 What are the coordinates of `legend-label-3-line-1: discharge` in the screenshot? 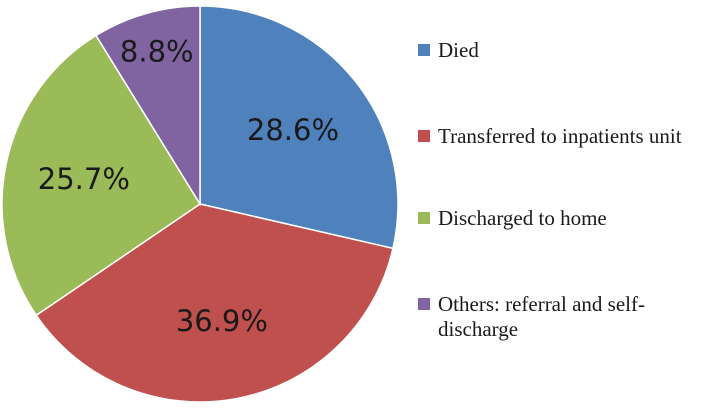 It's located at (478, 329).